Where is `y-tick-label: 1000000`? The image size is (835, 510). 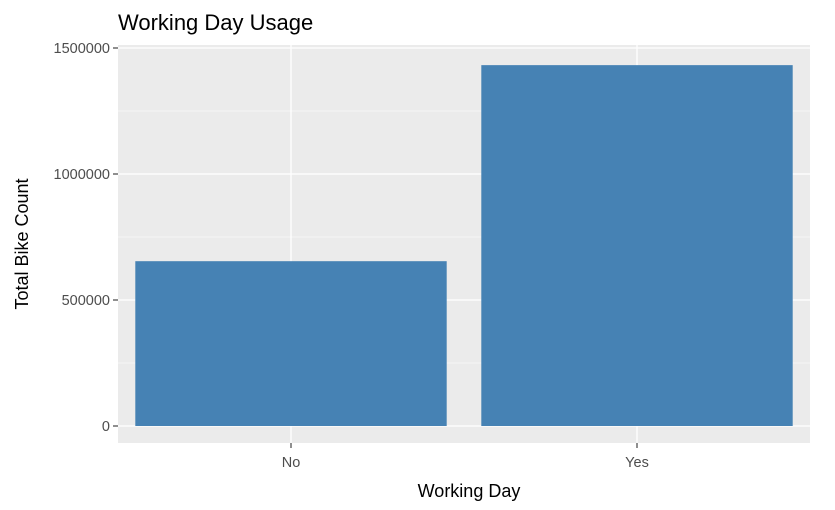
y-tick-label: 1000000 is located at coordinates (82, 175).